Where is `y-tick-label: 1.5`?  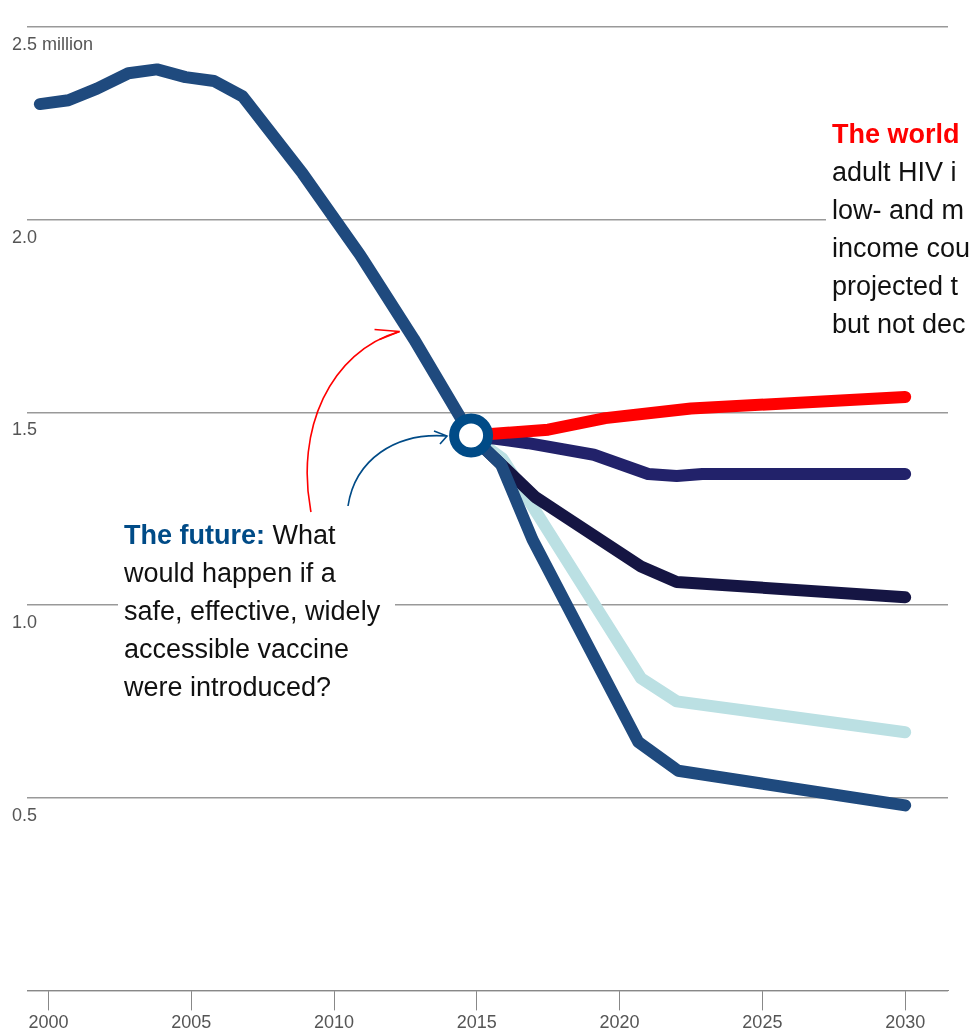
y-tick-label: 1.5 is located at coordinates (25, 429).